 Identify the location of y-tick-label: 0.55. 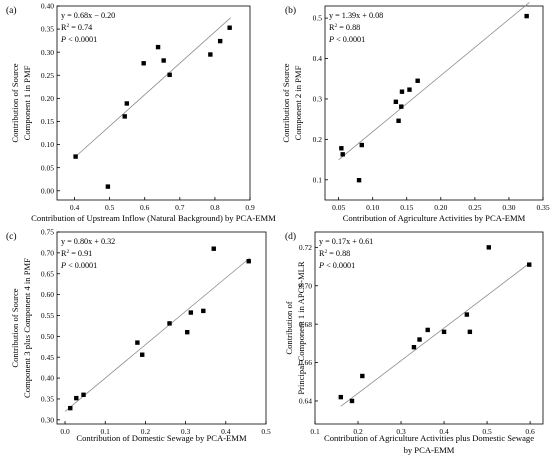
(47, 315).